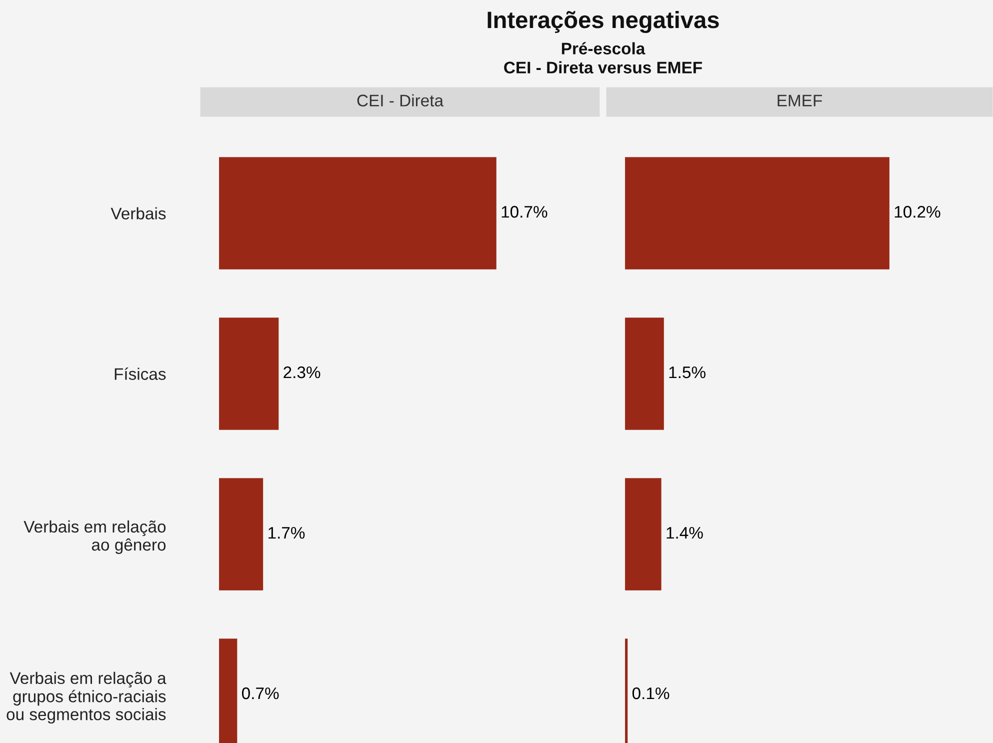 The height and width of the screenshot is (743, 993). What do you see at coordinates (603, 67) in the screenshot?
I see `text: CEI - Direta versus EMEF` at bounding box center [603, 67].